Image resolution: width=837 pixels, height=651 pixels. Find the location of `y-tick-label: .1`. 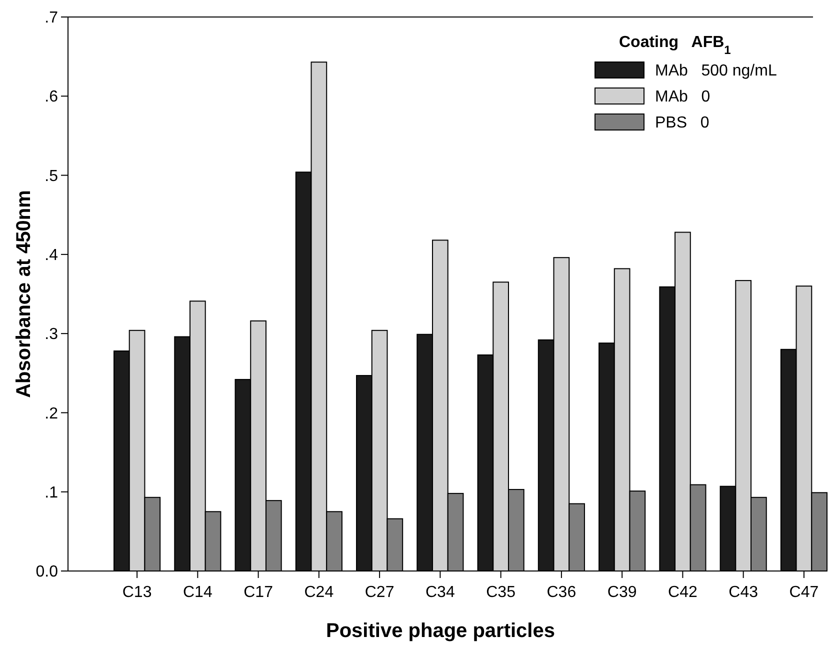

y-tick-label: .1 is located at coordinates (51, 493).